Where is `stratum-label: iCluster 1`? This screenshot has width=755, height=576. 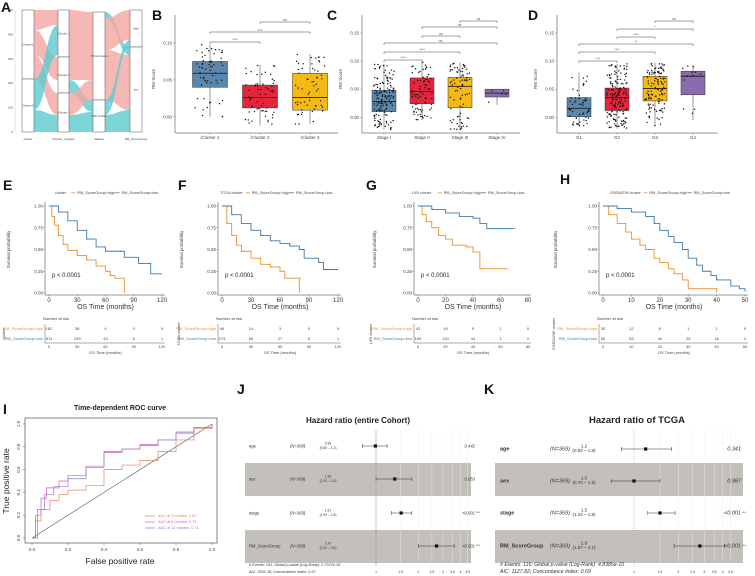 stratum-label: iCluster 1 is located at coordinates (63, 34).